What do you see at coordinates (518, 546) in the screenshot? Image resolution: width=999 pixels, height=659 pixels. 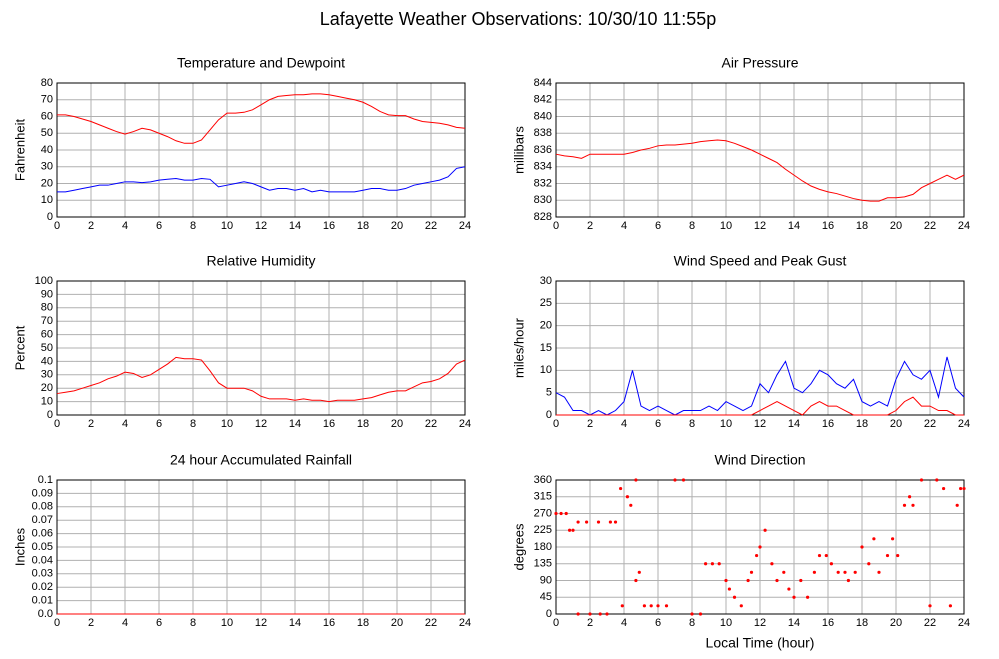 I see `y-axis-label: degrees` at bounding box center [518, 546].